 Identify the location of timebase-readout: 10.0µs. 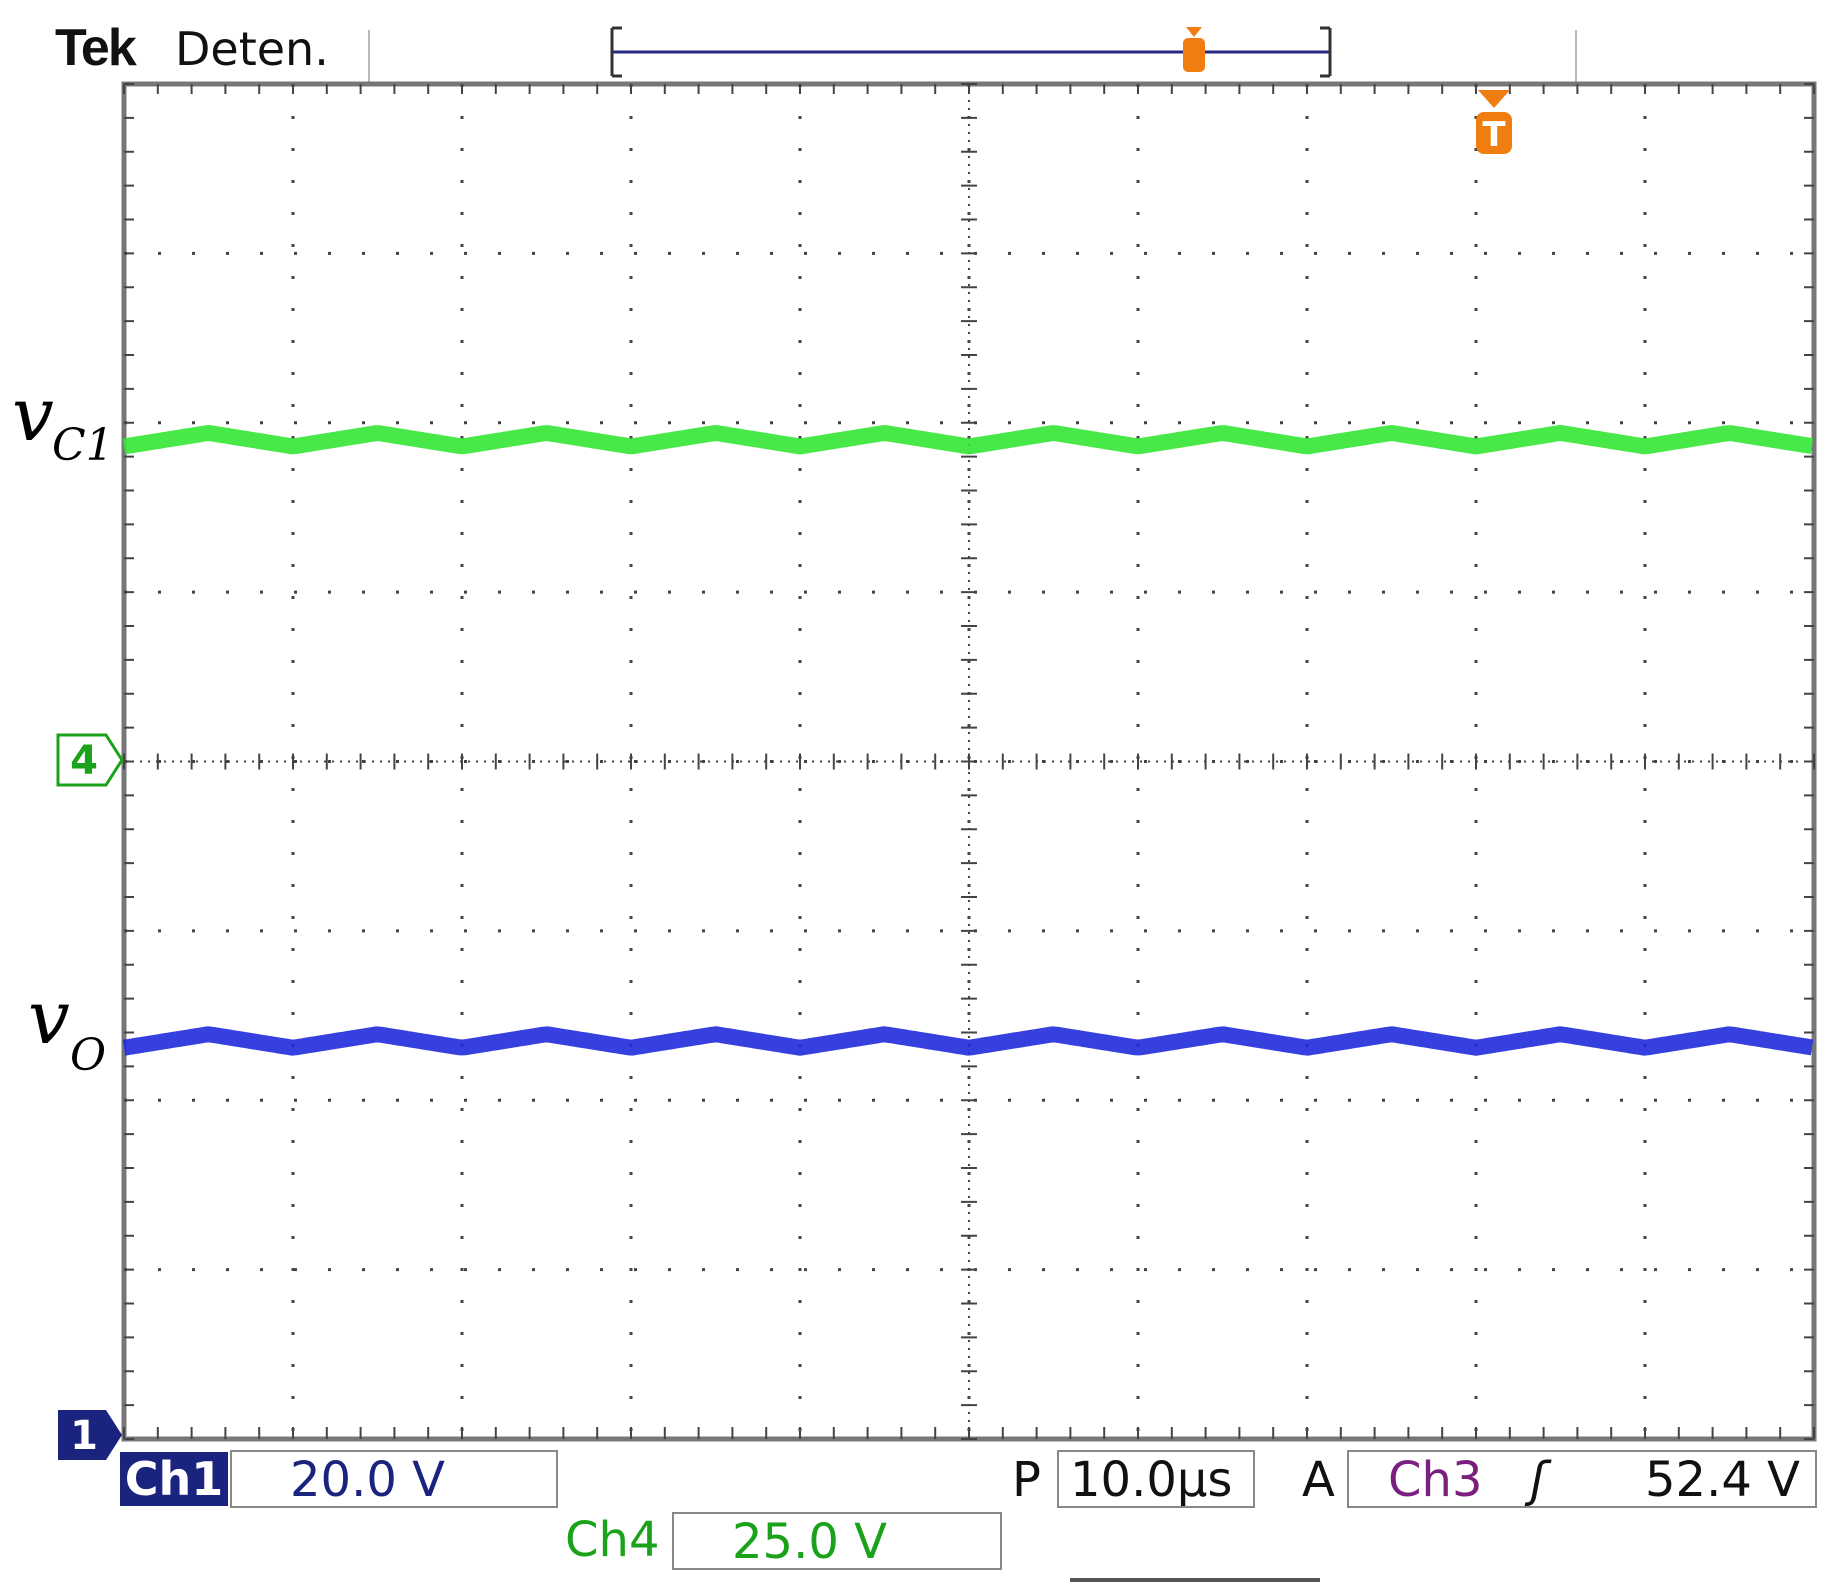
(1151, 1480).